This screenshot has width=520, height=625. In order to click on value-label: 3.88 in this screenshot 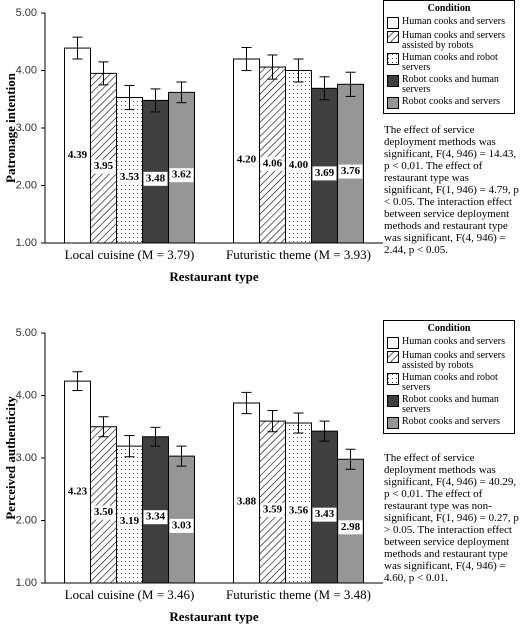, I will do `click(247, 502)`.